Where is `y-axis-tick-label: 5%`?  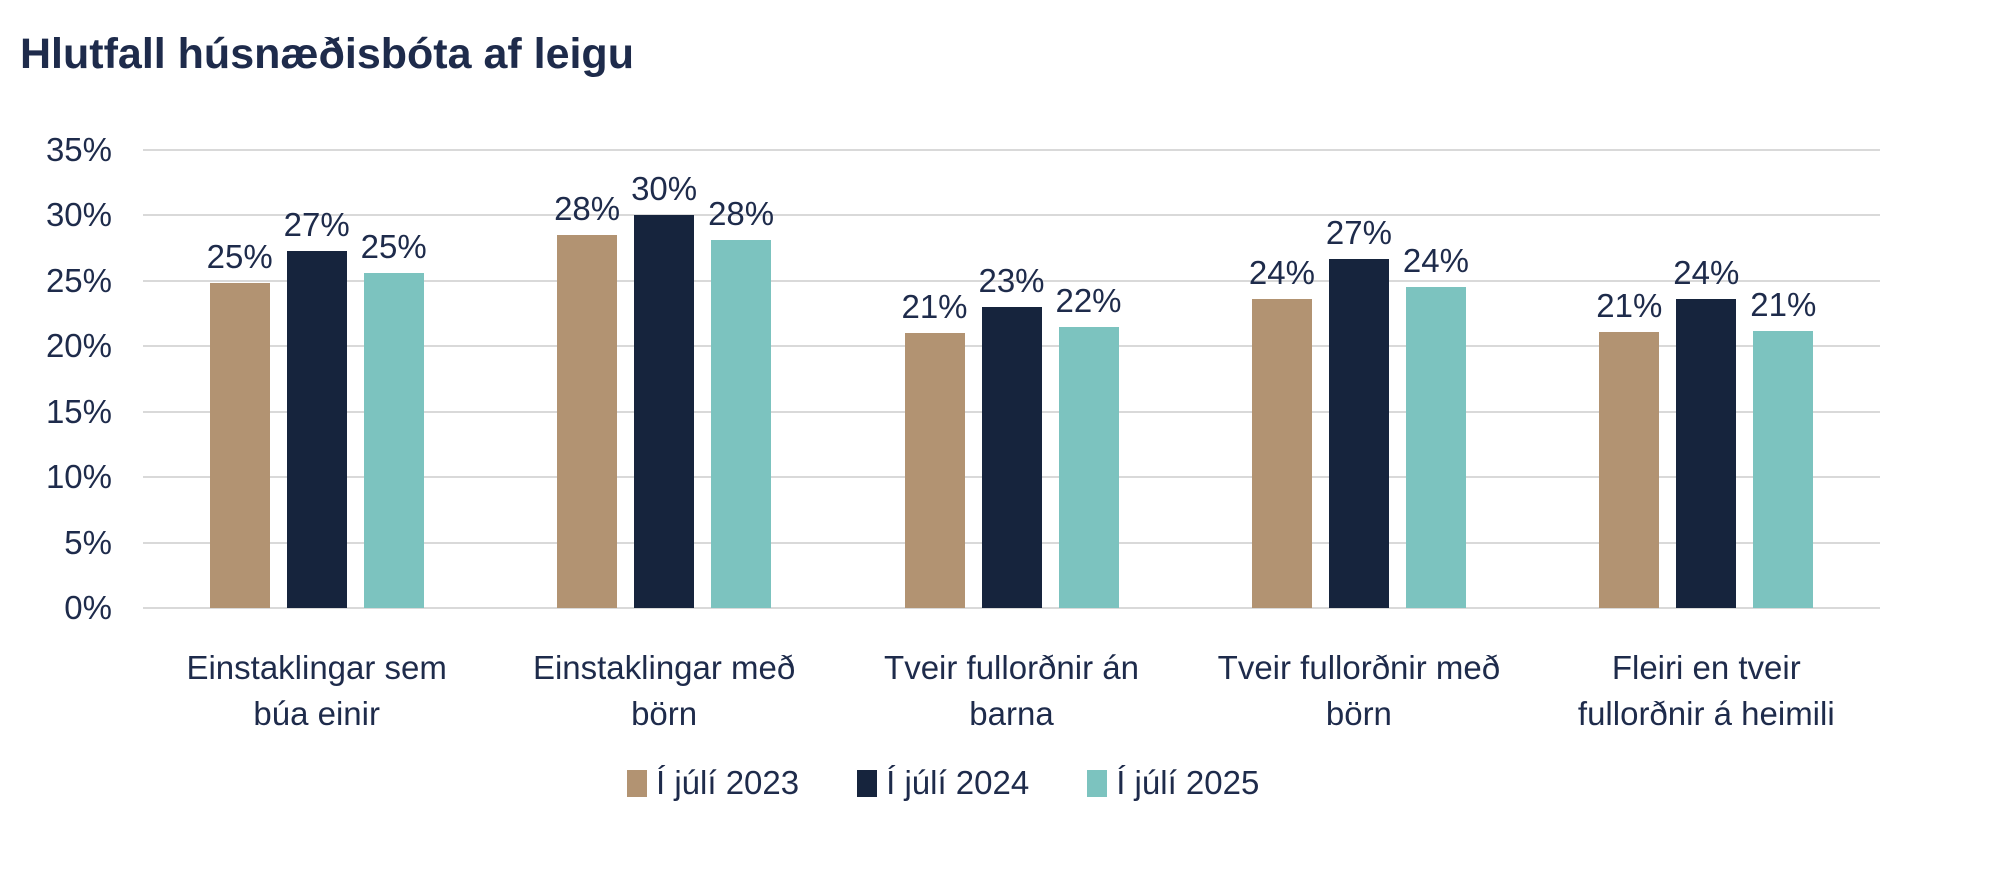 y-axis-tick-label: 5% is located at coordinates (88, 542).